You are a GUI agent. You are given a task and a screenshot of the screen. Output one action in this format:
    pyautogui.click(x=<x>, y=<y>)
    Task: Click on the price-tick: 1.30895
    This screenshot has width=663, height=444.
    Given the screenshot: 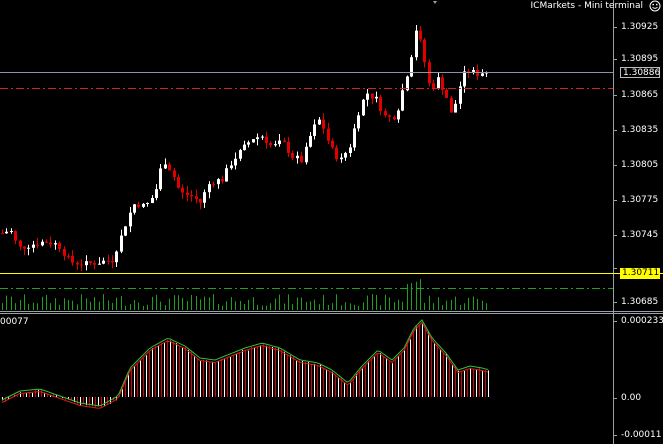 What is the action you would take?
    pyautogui.click(x=640, y=59)
    